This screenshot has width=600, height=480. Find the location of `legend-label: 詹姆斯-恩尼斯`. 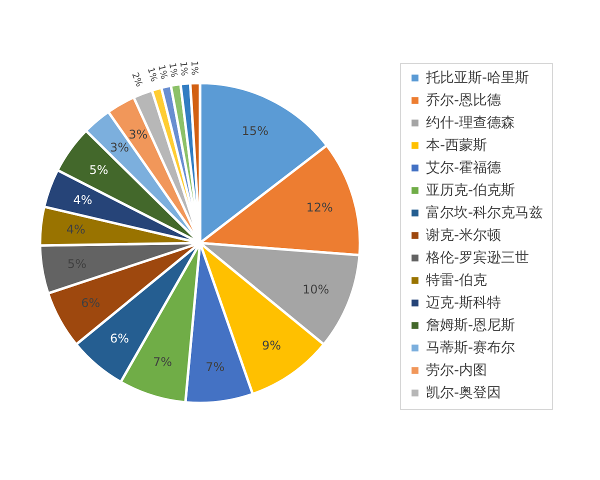

legend-label: 詹姆斯-恩尼斯 is located at coordinates (471, 326).